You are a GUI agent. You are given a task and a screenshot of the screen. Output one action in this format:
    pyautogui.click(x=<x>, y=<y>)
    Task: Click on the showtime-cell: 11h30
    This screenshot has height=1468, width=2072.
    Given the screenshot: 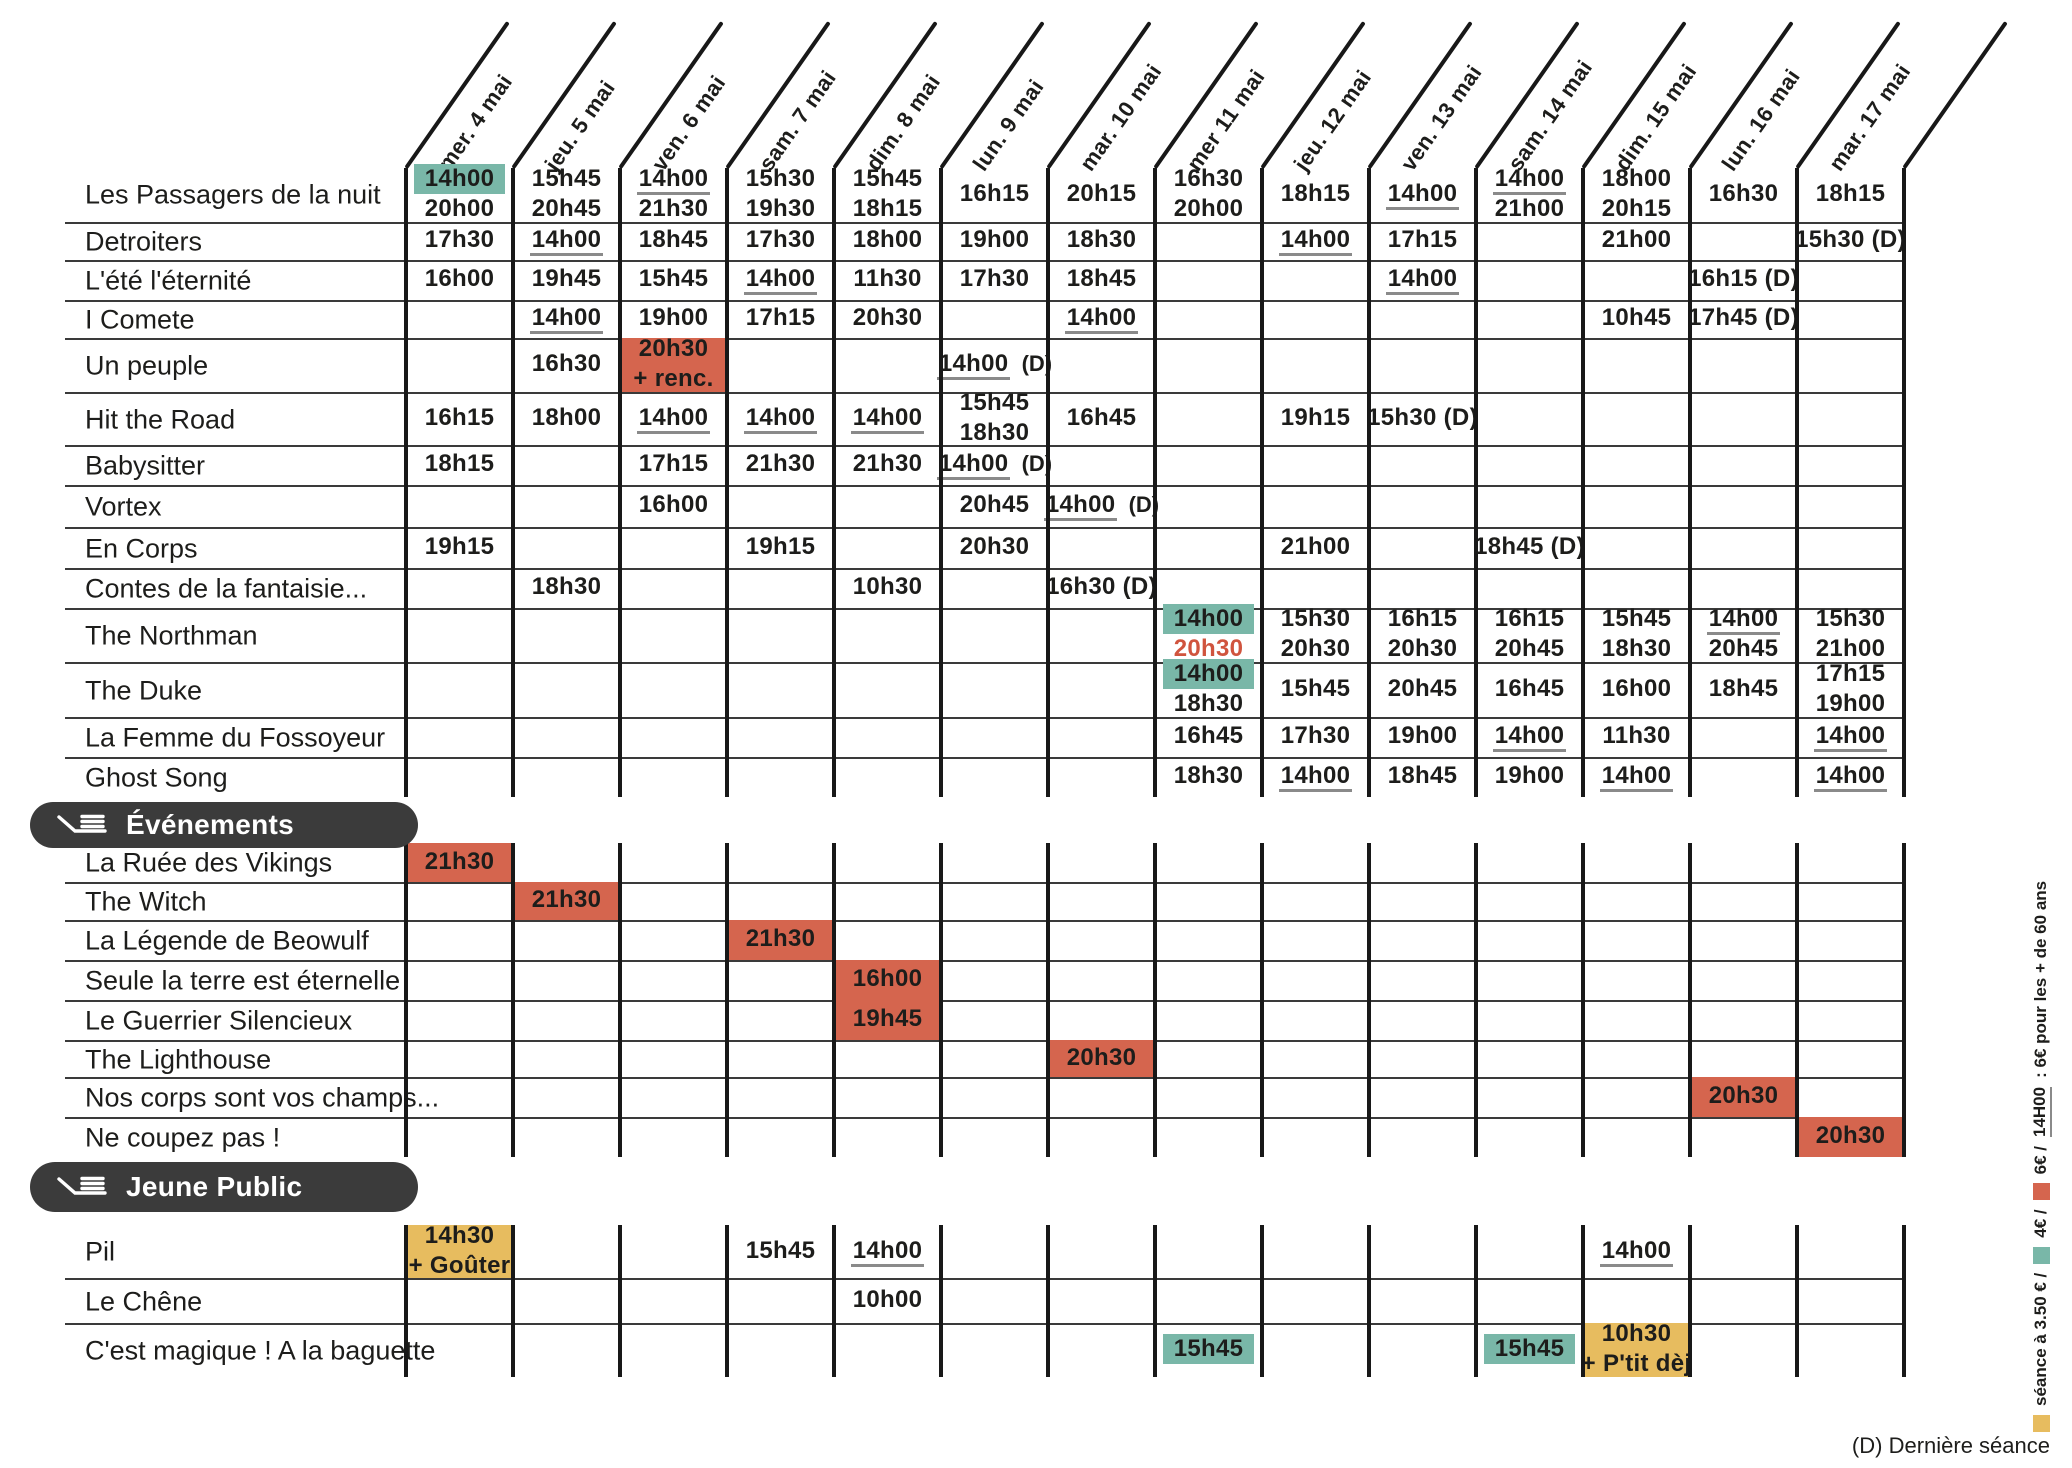 What is the action you would take?
    pyautogui.click(x=1636, y=737)
    